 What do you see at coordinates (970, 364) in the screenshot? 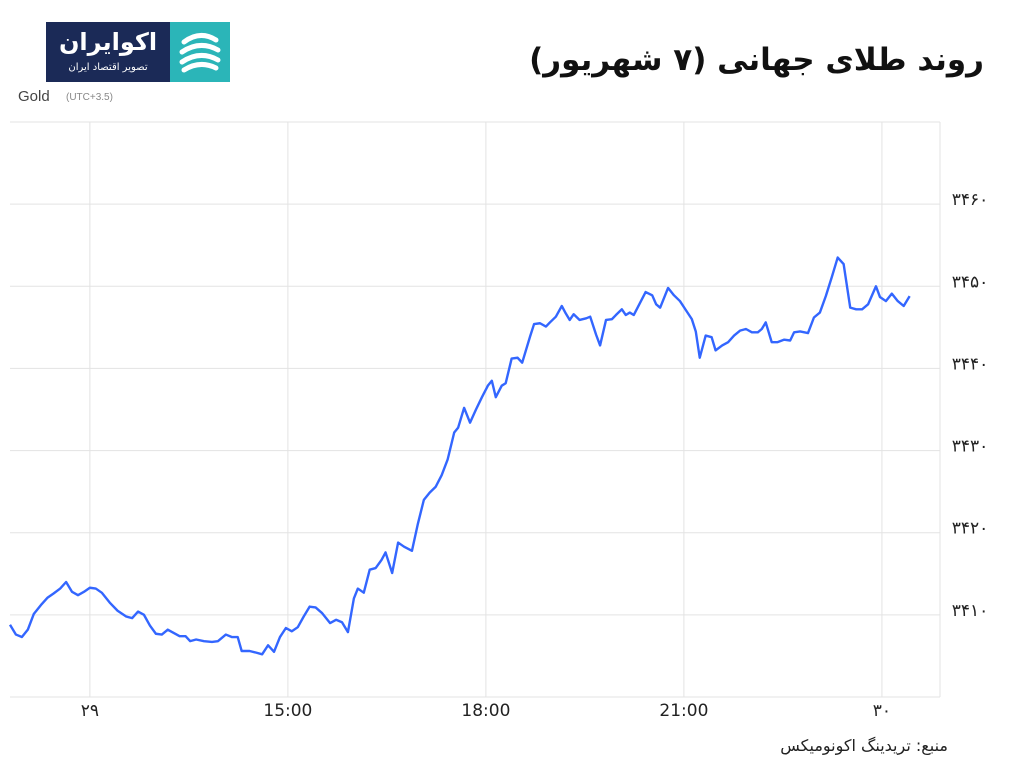
I see `y-tick-label: ۳۴۴۰` at bounding box center [970, 364].